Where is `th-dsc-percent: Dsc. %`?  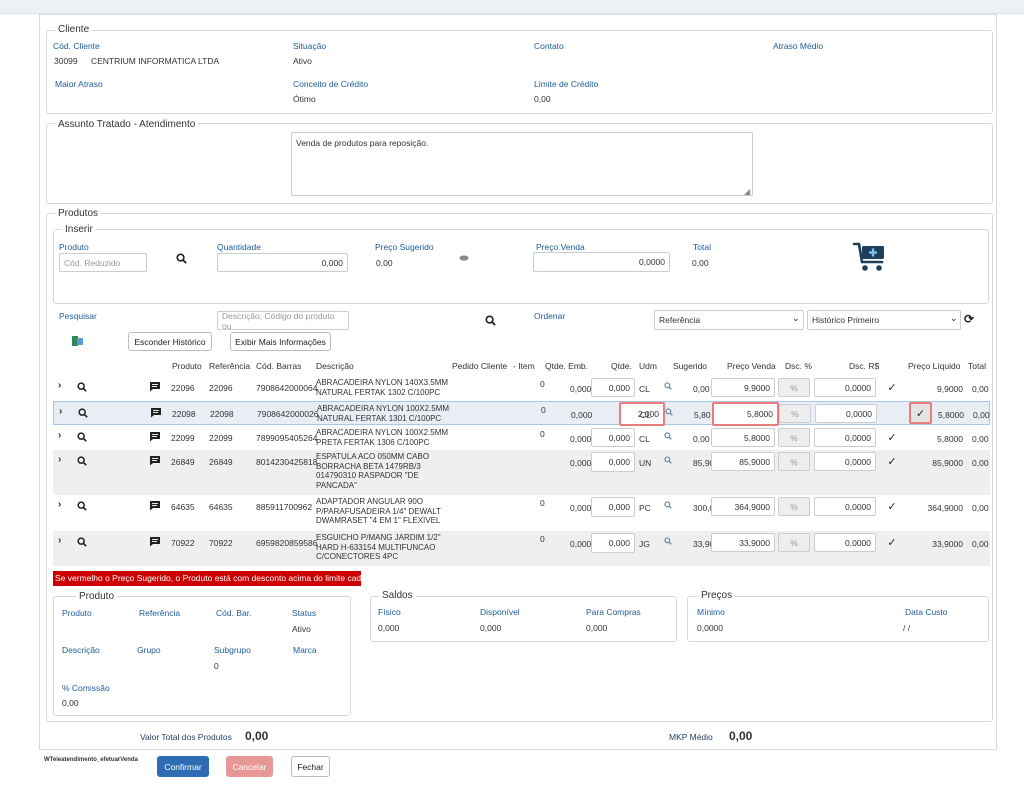 th-dsc-percent: Dsc. % is located at coordinates (798, 366).